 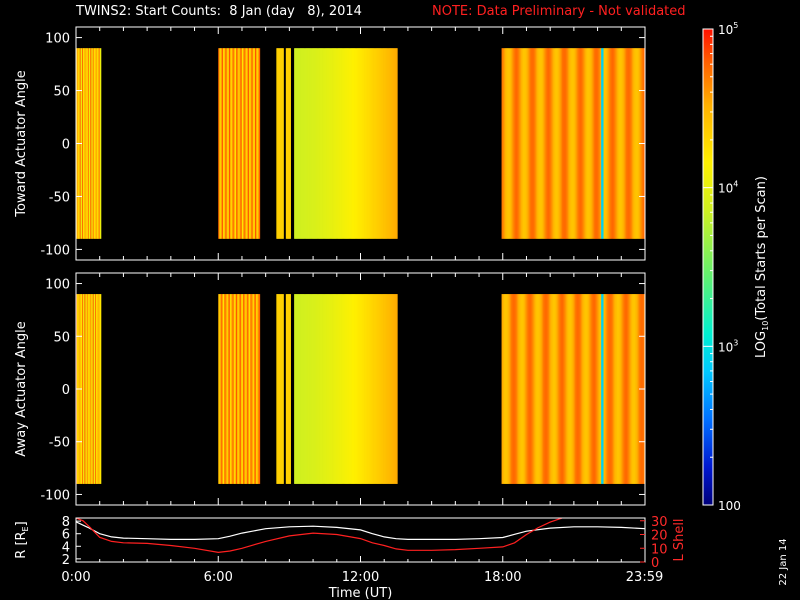 What do you see at coordinates (728, 188) in the screenshot?
I see `colorbar-tick-label: 10⁴` at bounding box center [728, 188].